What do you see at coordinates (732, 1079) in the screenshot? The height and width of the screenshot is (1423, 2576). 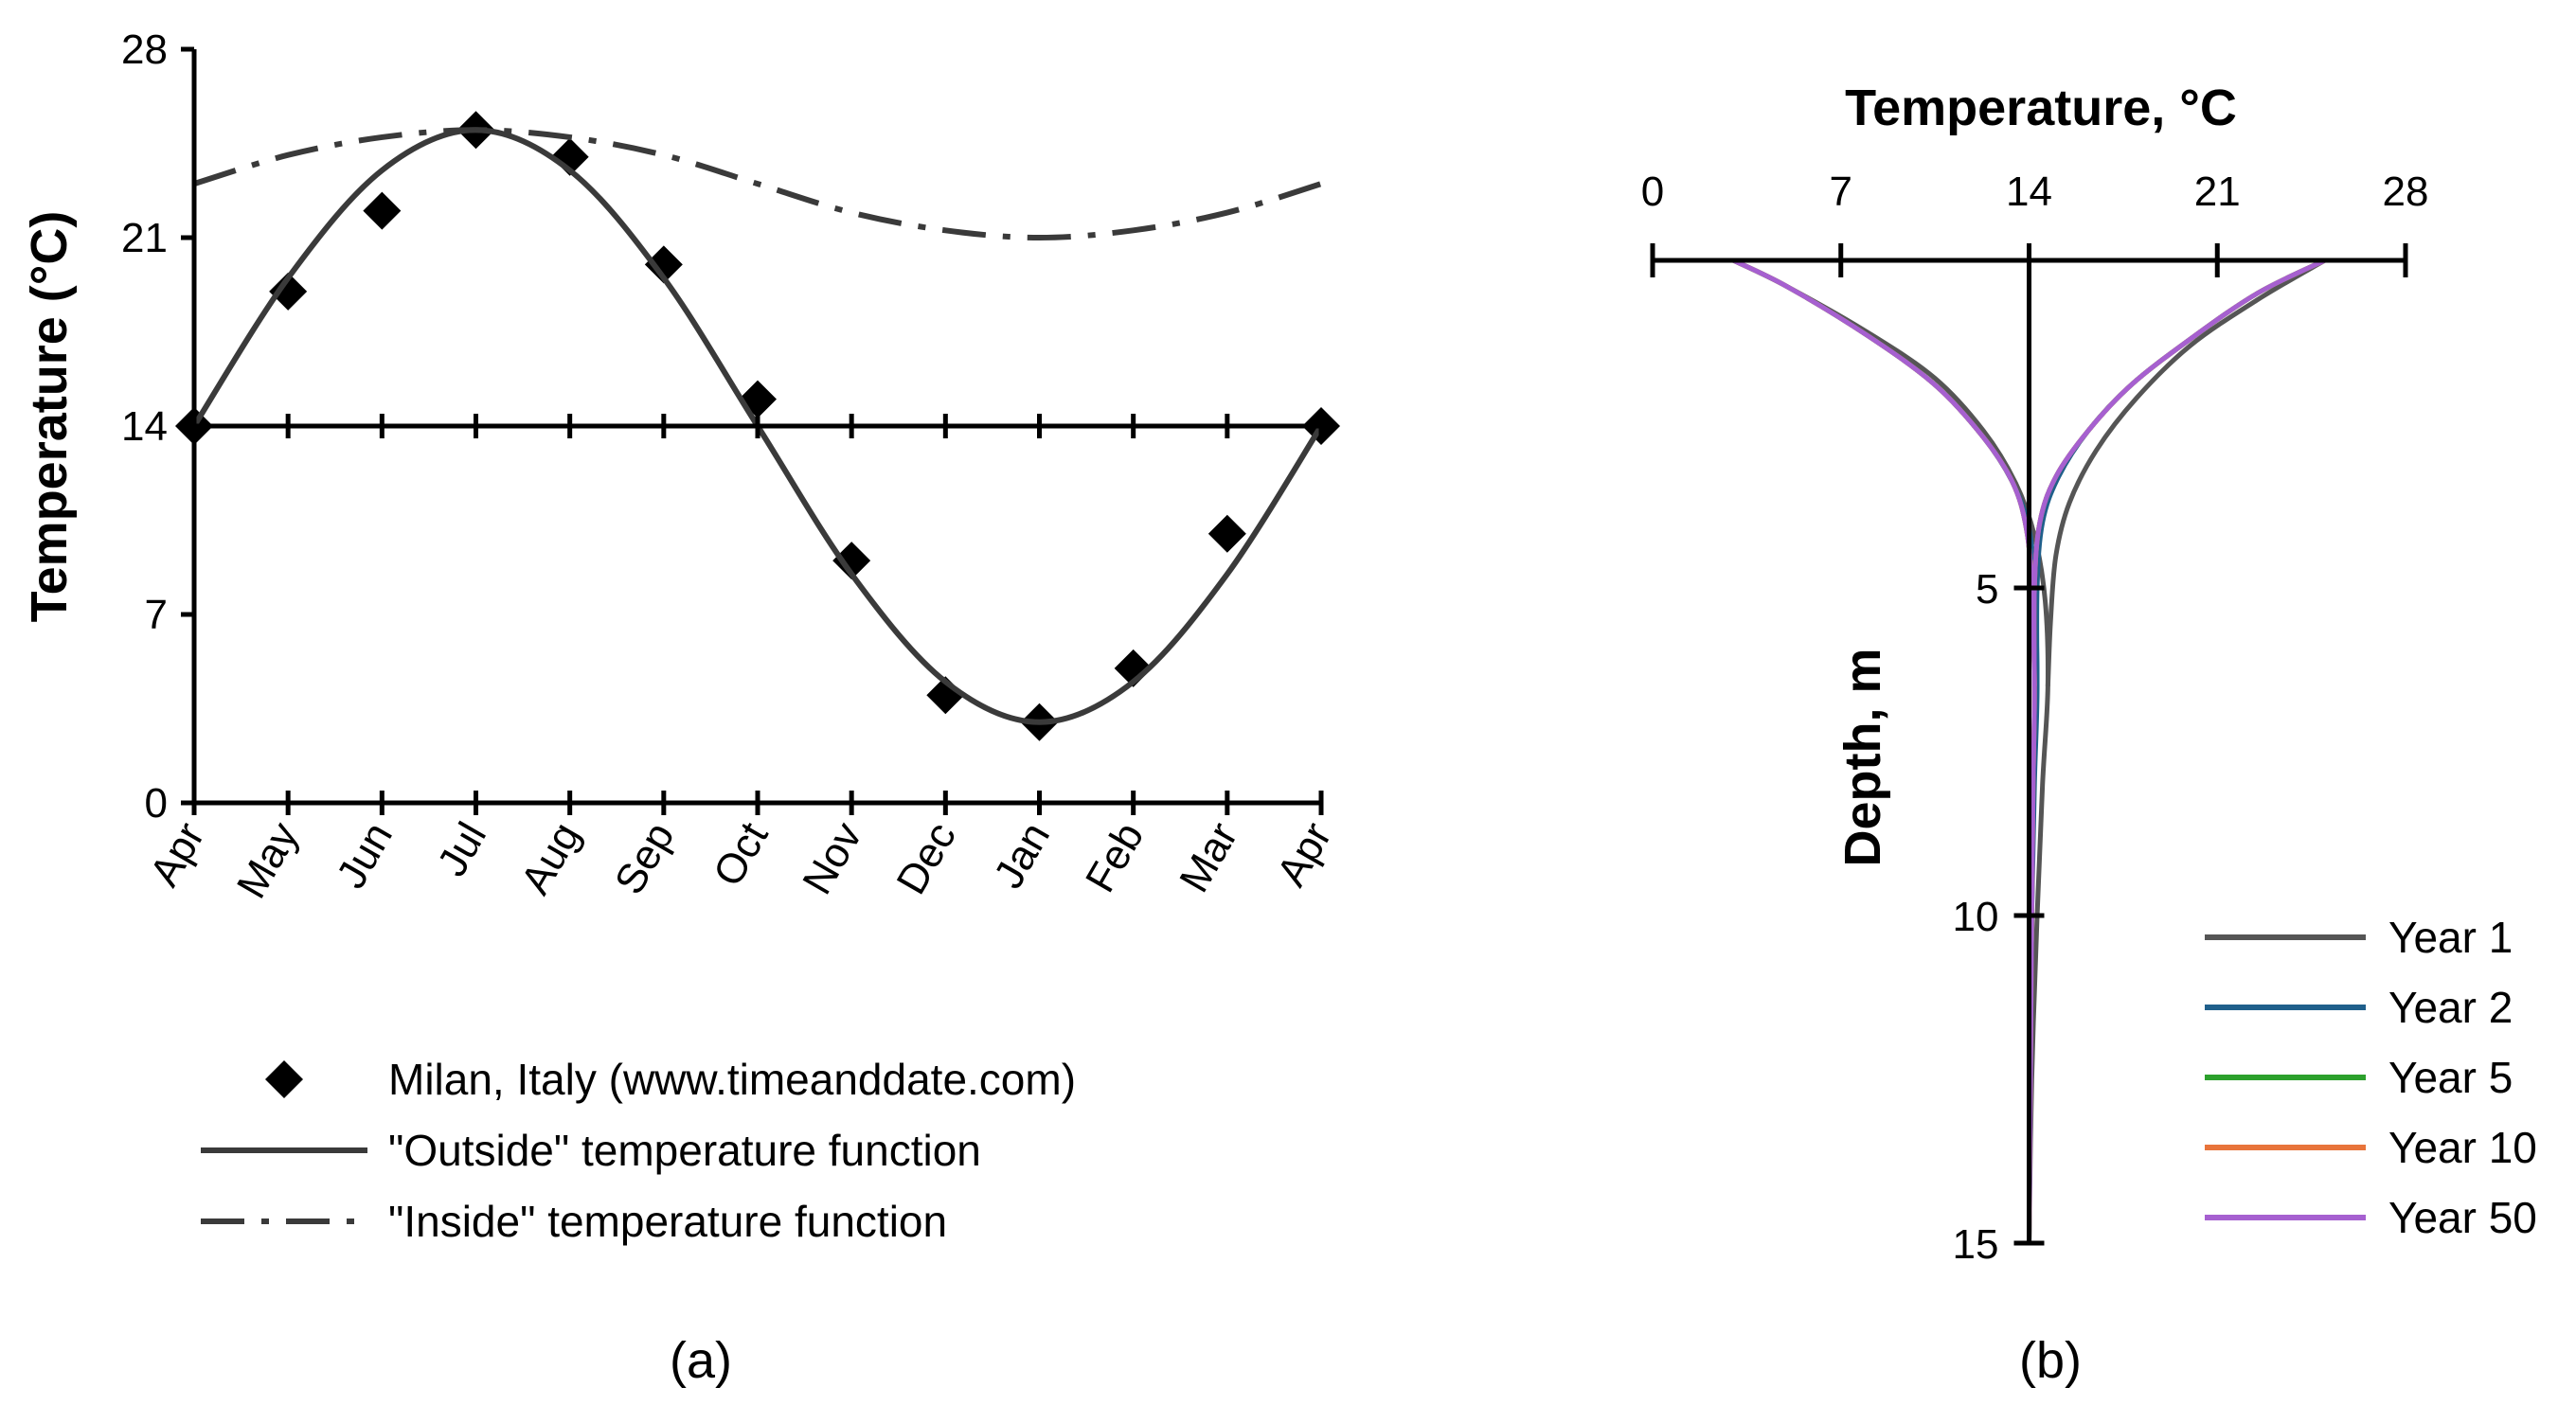 I see `panel-a-legend-label: Milan, Italy (www.timeanddate.com)` at bounding box center [732, 1079].